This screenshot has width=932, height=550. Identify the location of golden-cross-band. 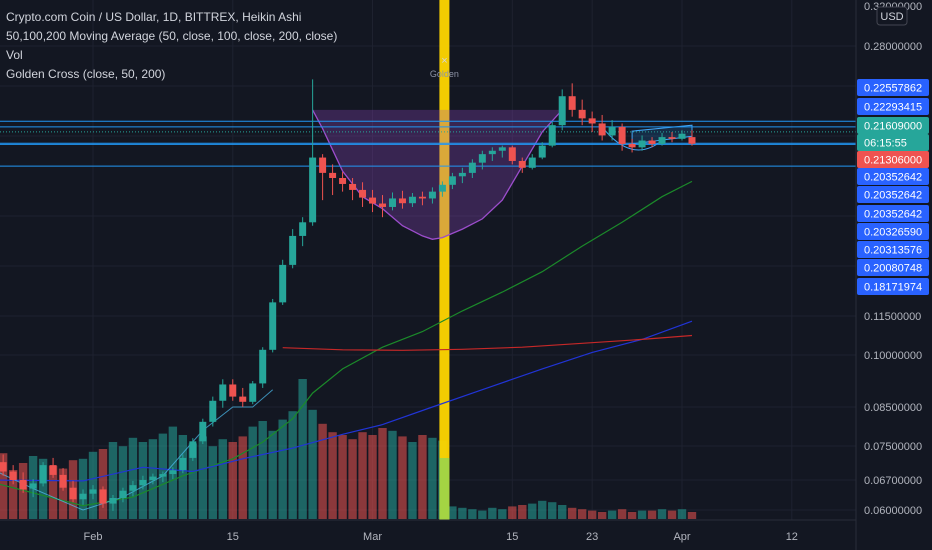
(444, 260).